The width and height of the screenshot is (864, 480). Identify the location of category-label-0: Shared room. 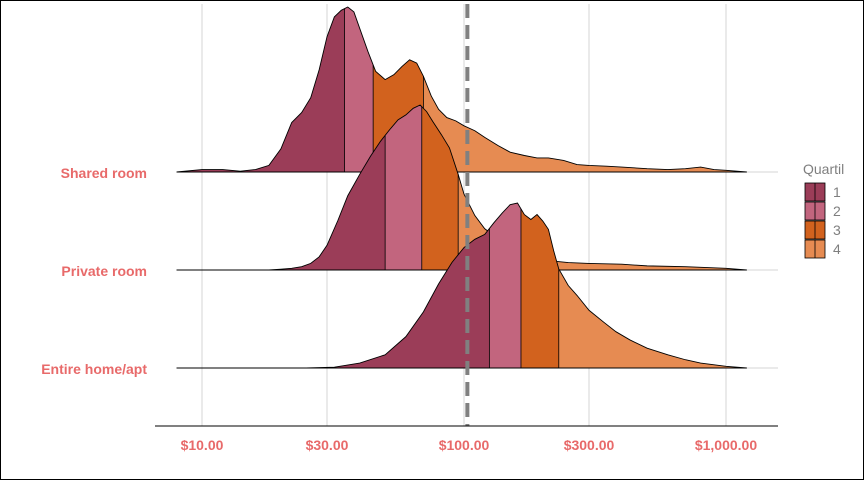
(104, 173).